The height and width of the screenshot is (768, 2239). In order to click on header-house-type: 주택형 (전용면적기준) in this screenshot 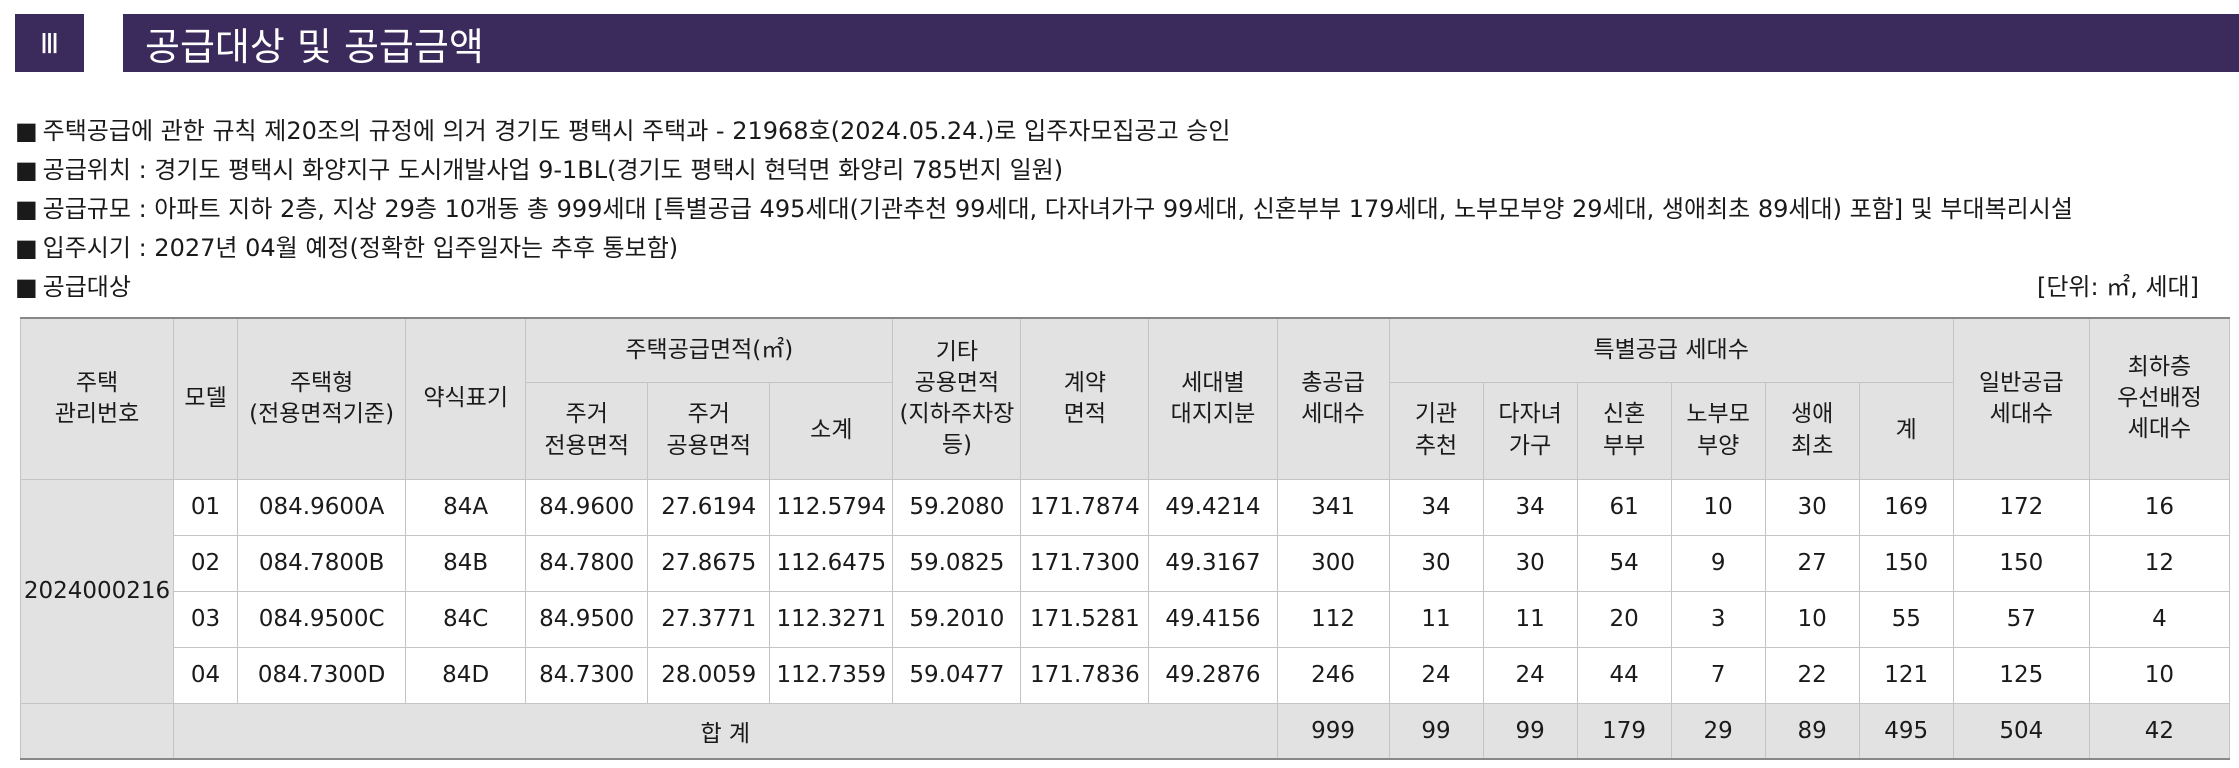, I will do `click(322, 398)`.